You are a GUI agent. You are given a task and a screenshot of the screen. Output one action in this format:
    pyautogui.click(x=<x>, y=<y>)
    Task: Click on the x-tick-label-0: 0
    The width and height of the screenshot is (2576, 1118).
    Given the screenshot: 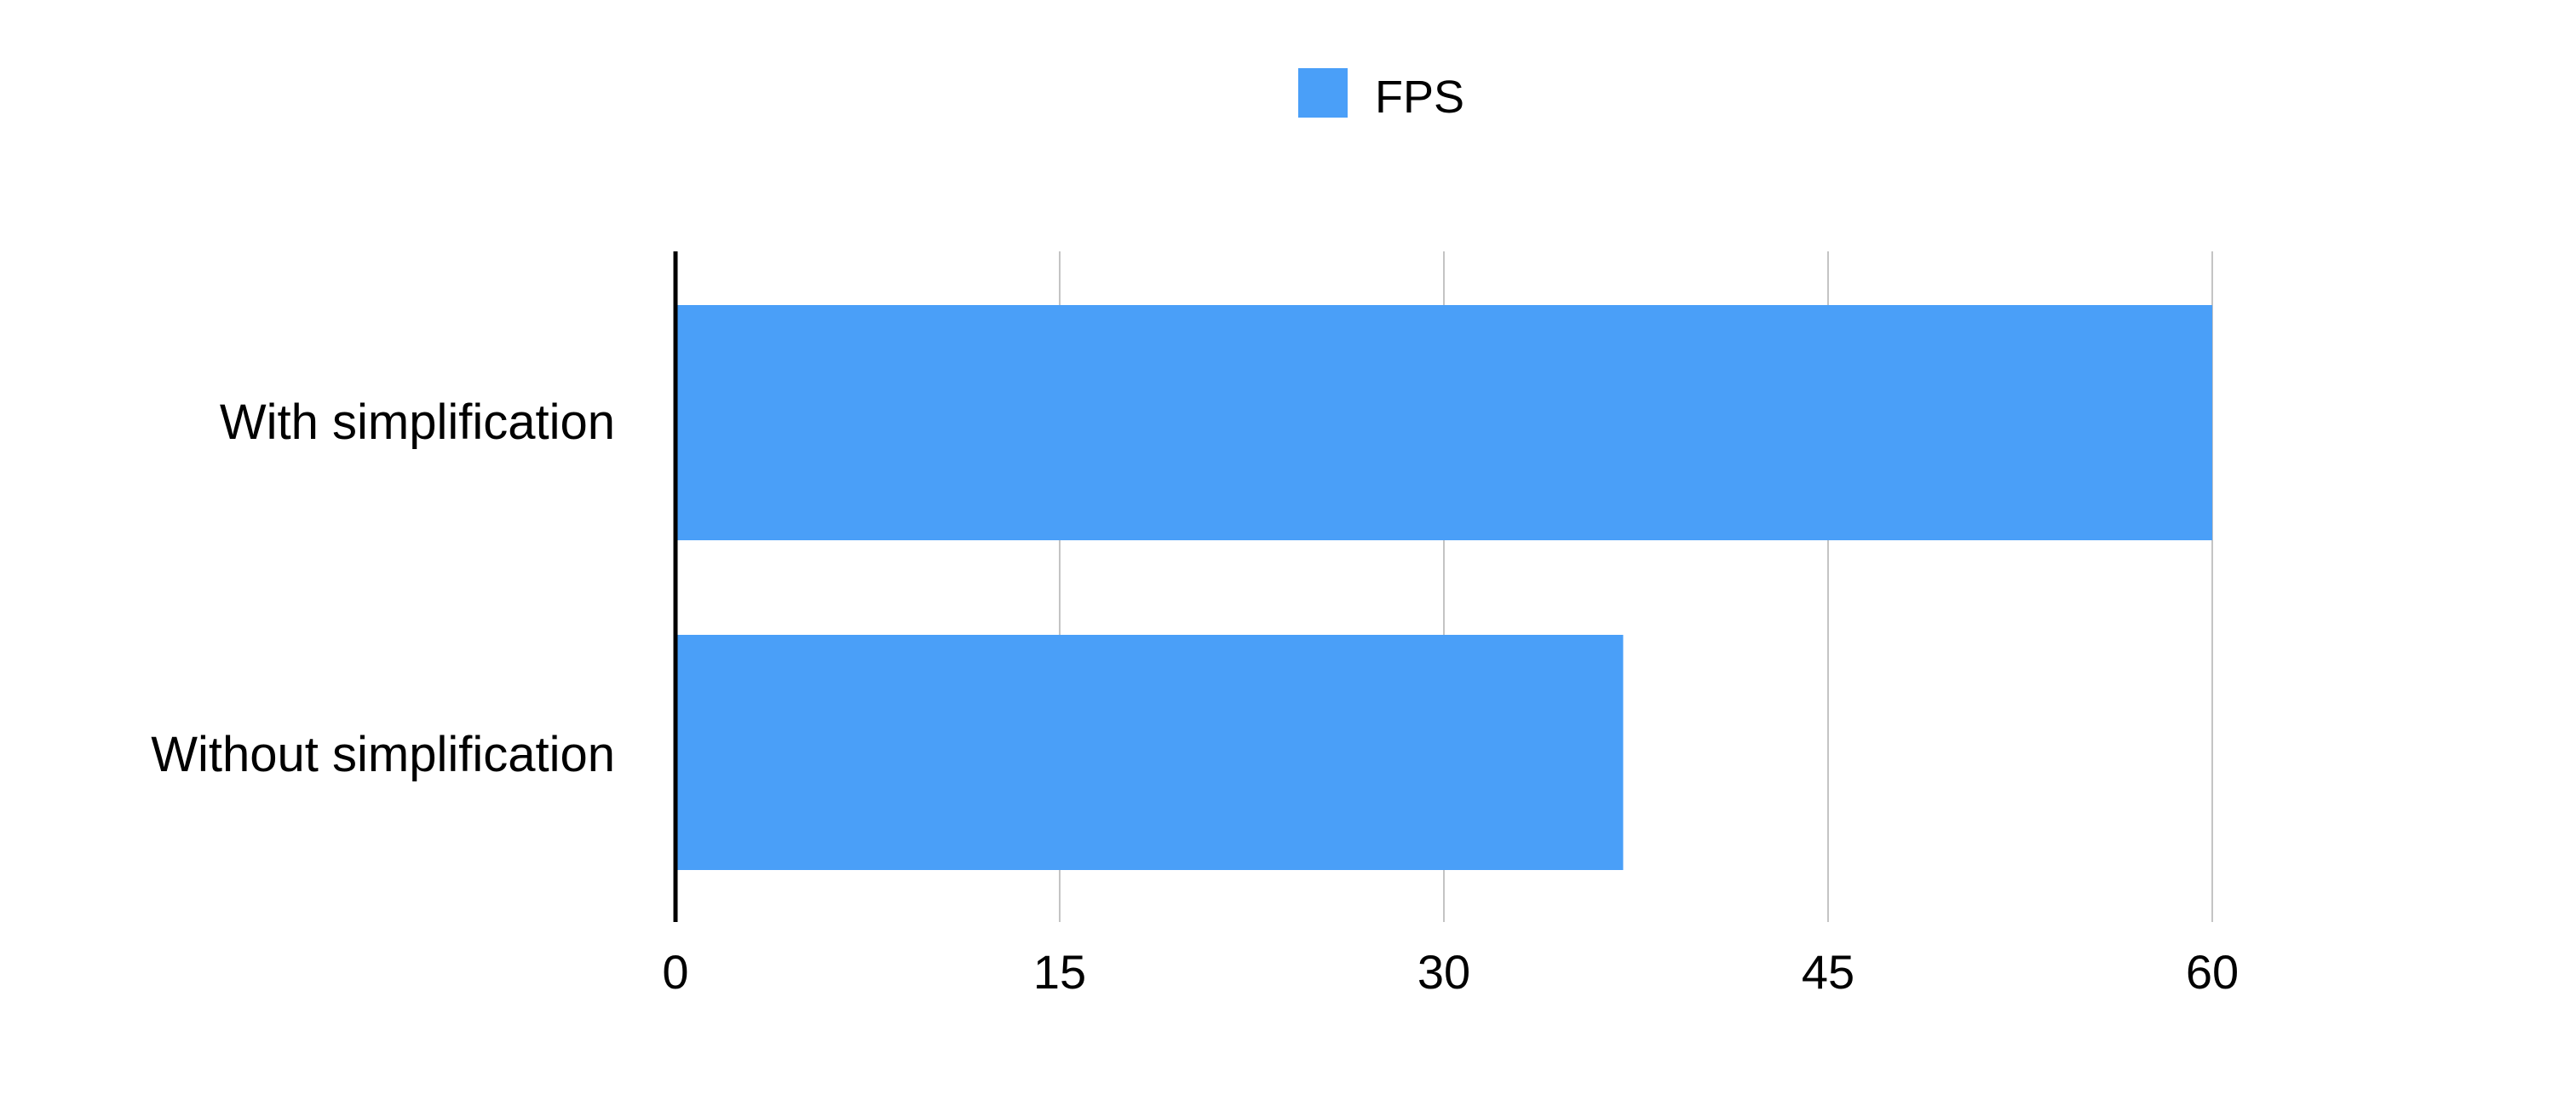 What is the action you would take?
    pyautogui.click(x=675, y=972)
    